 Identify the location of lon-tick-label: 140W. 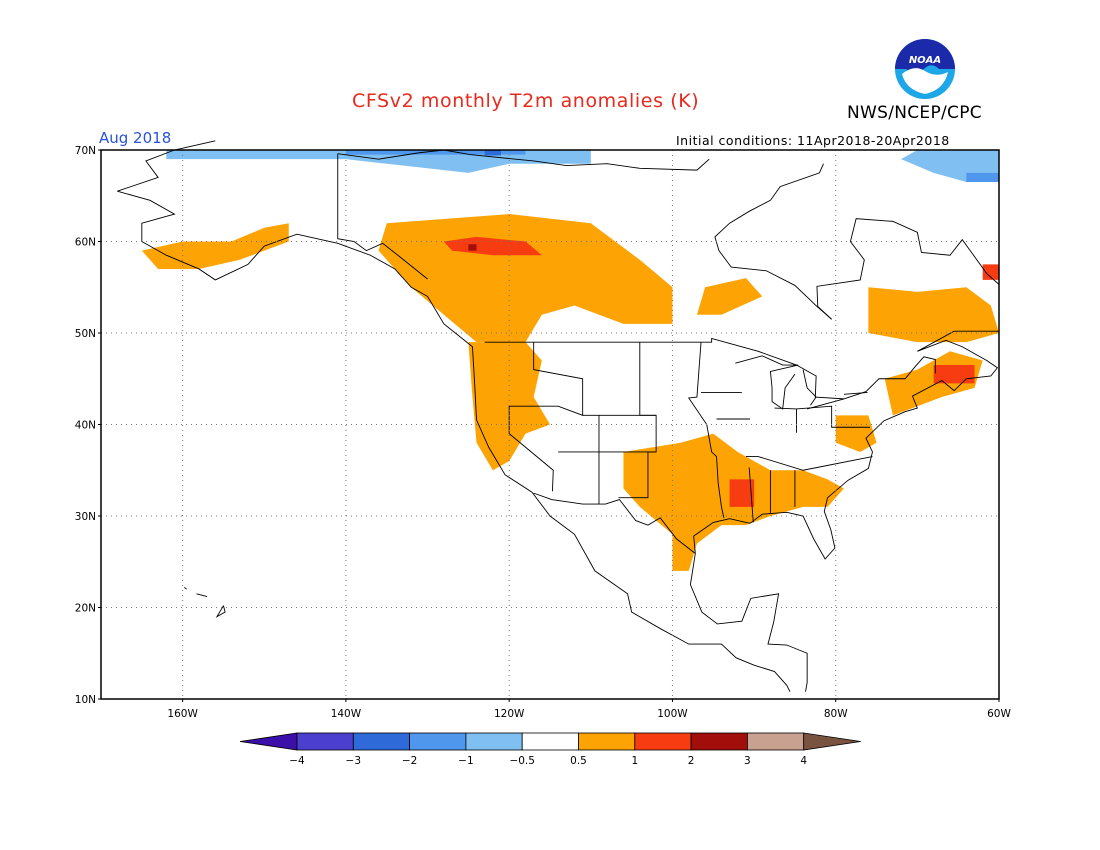
(346, 714).